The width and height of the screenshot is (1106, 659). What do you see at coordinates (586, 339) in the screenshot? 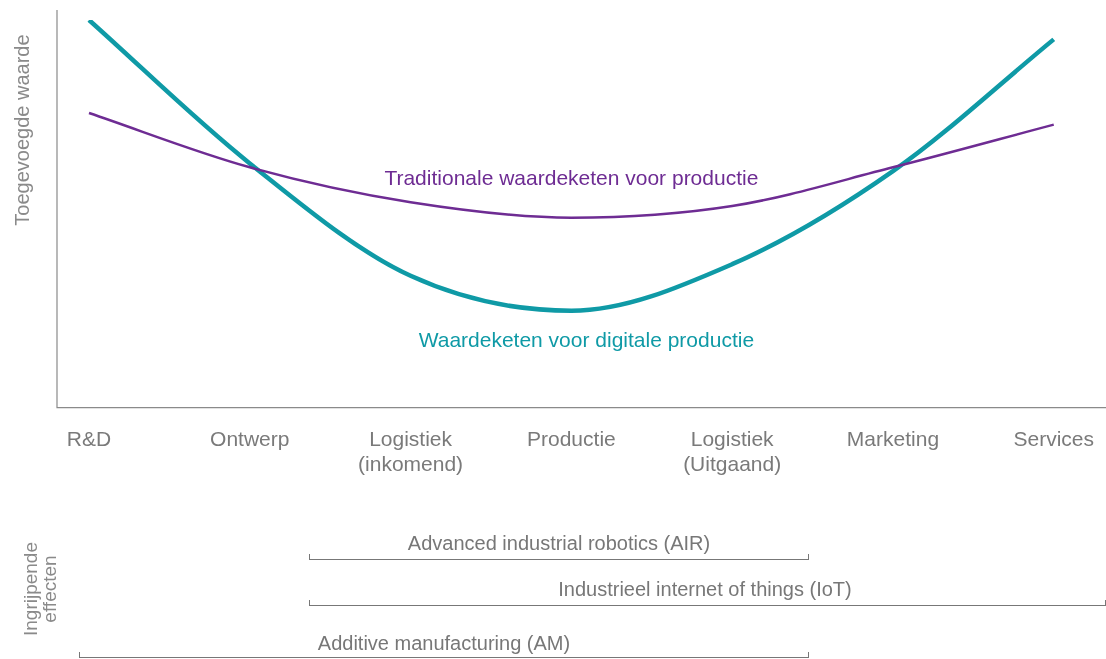
I see `series-label: Waardeketen voor digitale productie` at bounding box center [586, 339].